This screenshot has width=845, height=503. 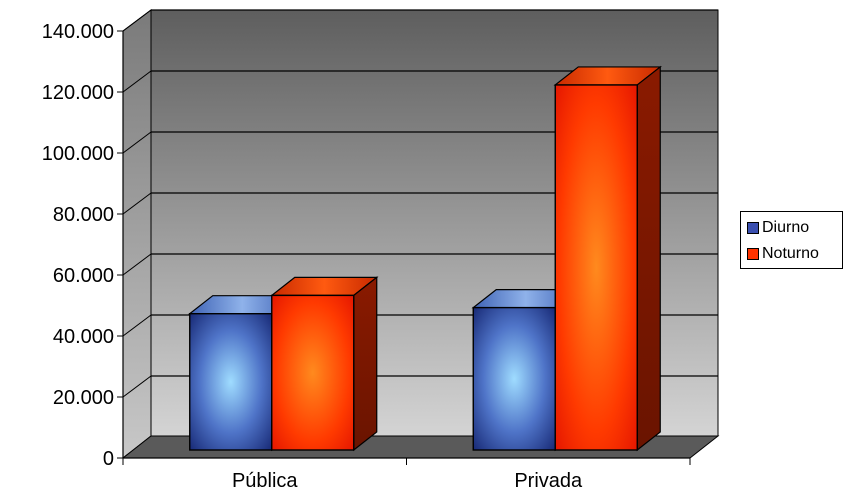 What do you see at coordinates (83, 398) in the screenshot?
I see `y-tick-label: 20.000` at bounding box center [83, 398].